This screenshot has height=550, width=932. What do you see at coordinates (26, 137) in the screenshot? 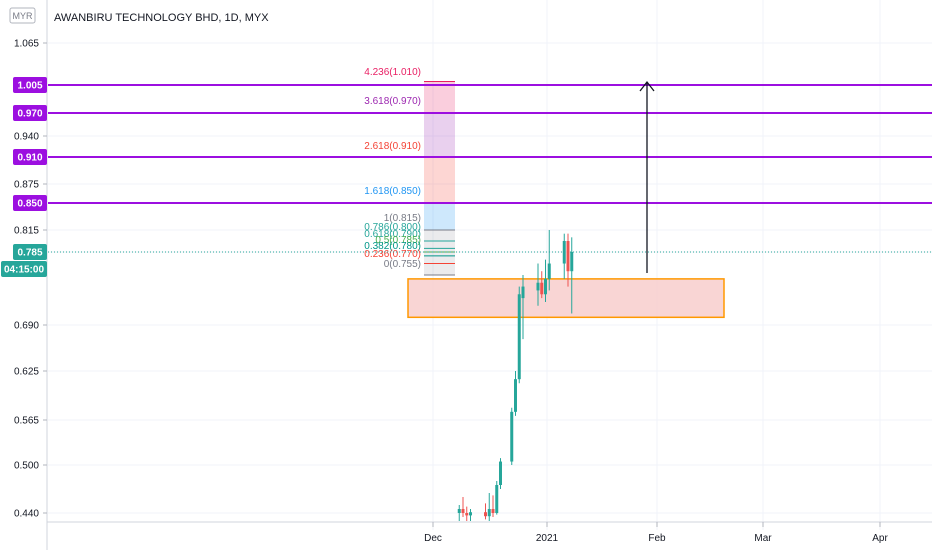
I see `y-tick-label: 0.940` at bounding box center [26, 137].